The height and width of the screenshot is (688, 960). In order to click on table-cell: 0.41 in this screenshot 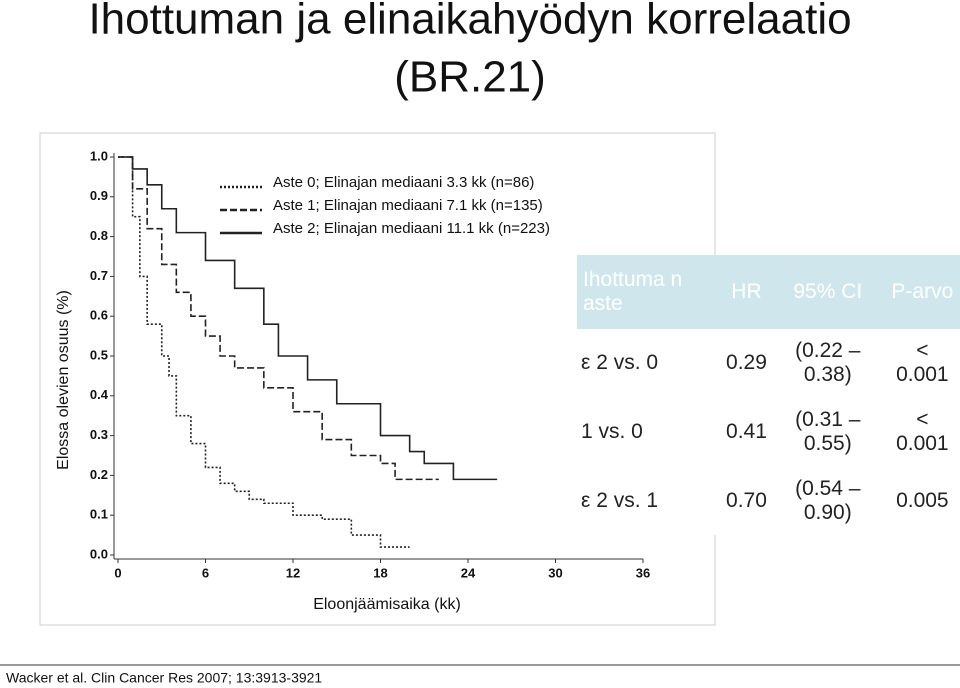, I will do `click(746, 431)`.